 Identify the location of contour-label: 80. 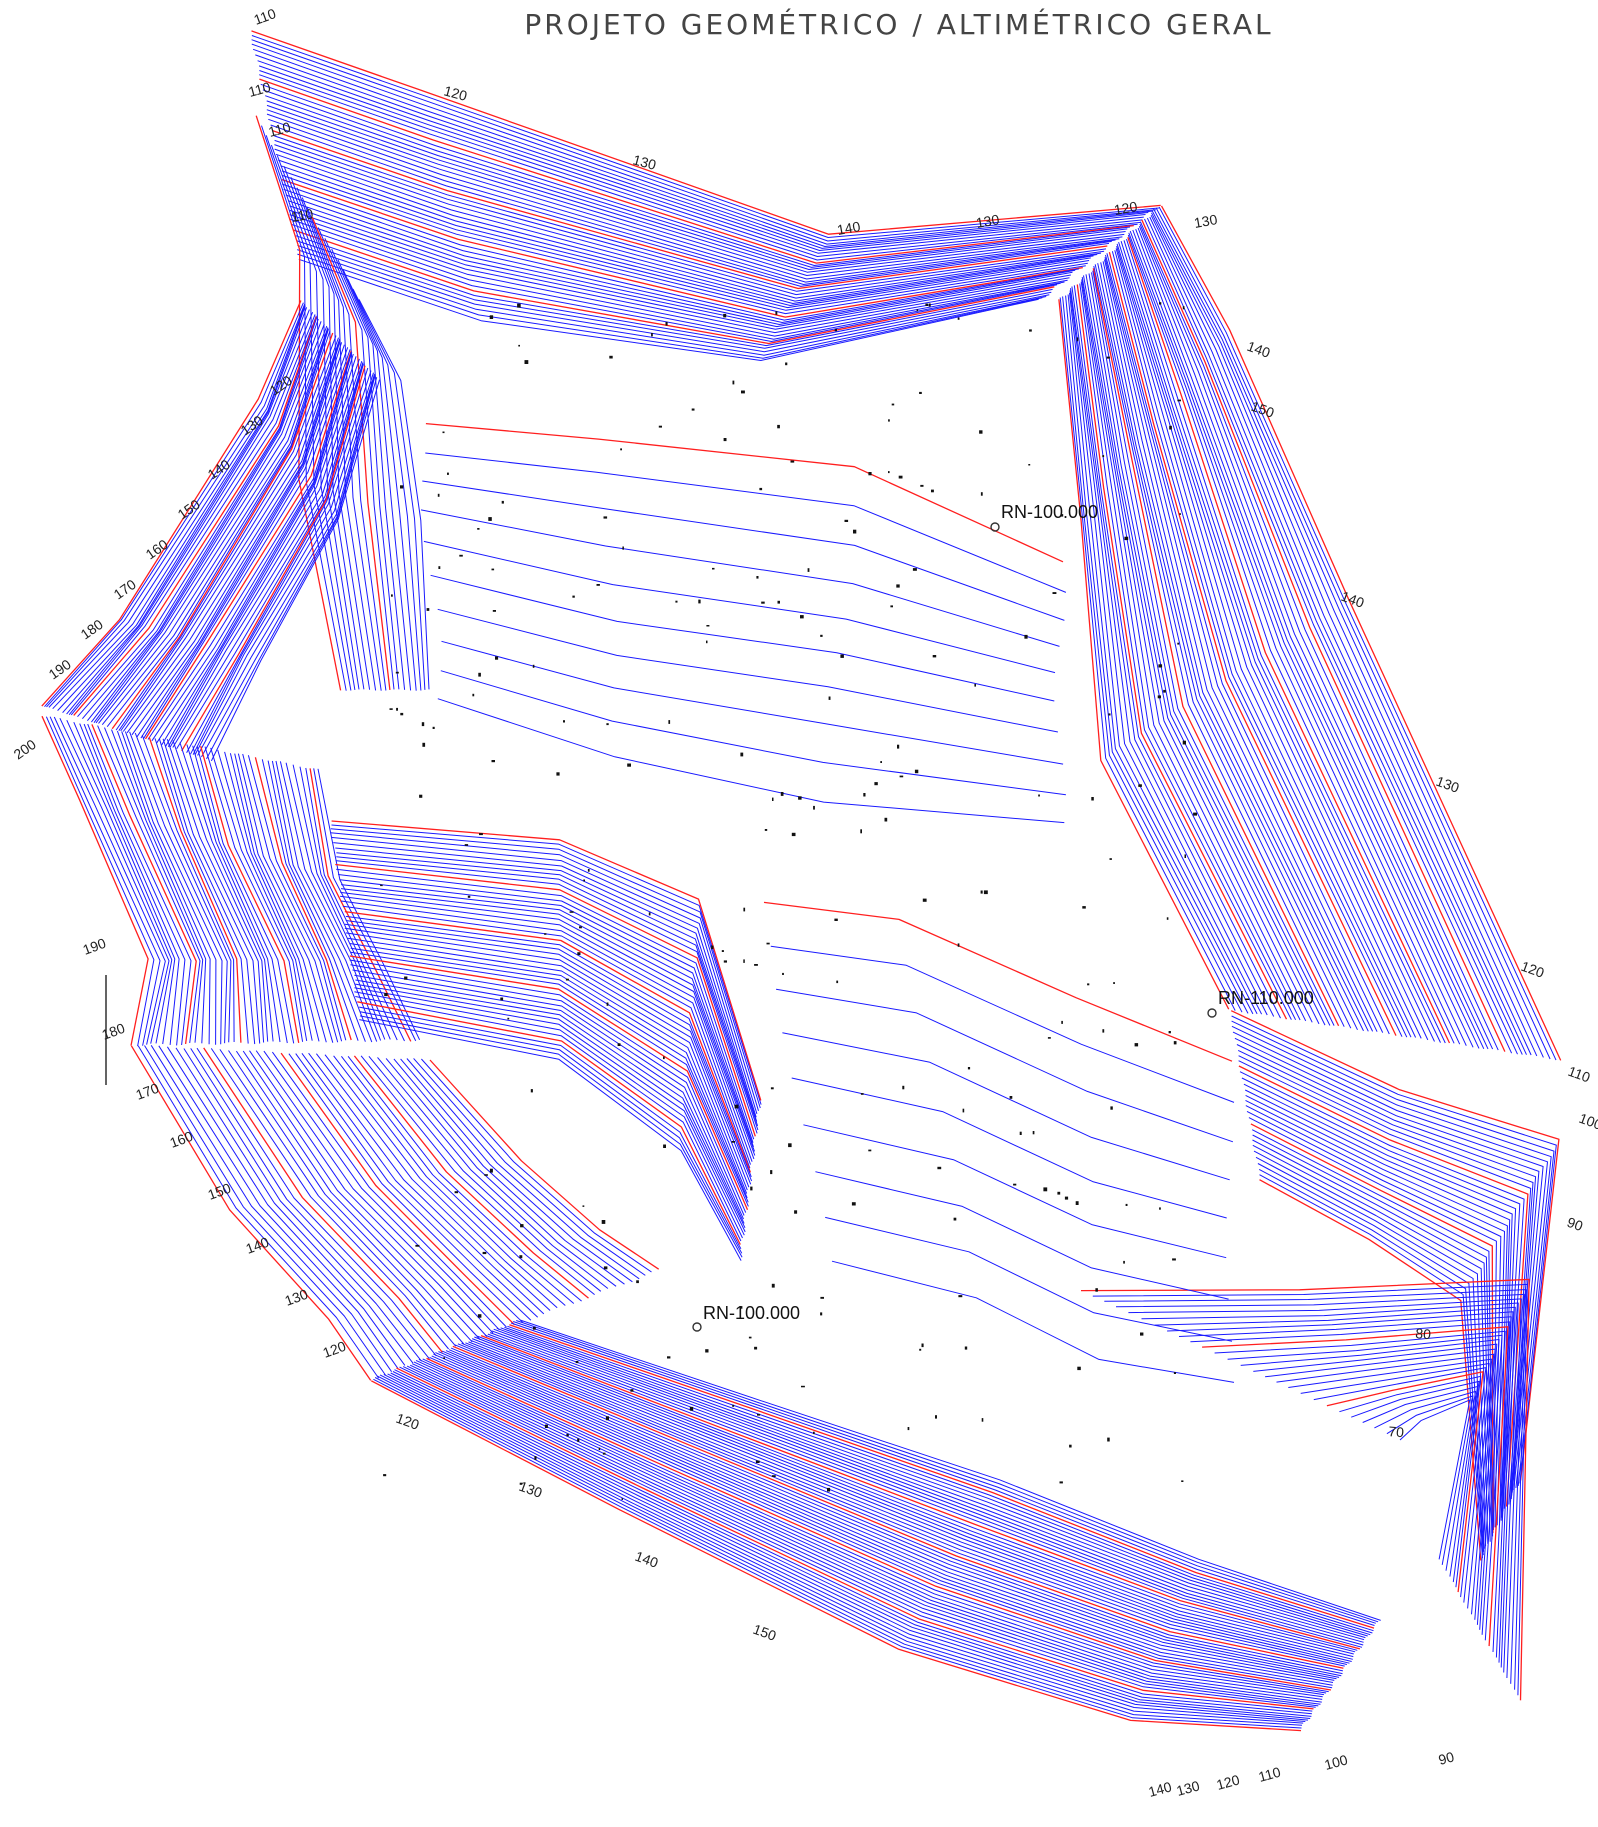
(1423, 1333).